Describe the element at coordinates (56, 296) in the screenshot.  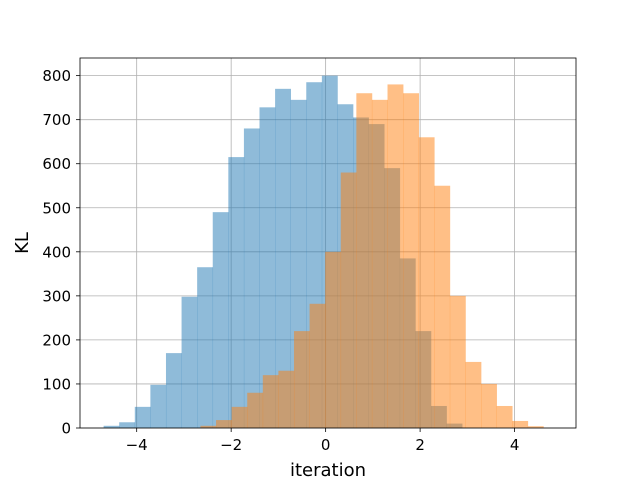
I see `y-tick-label: 300` at that location.